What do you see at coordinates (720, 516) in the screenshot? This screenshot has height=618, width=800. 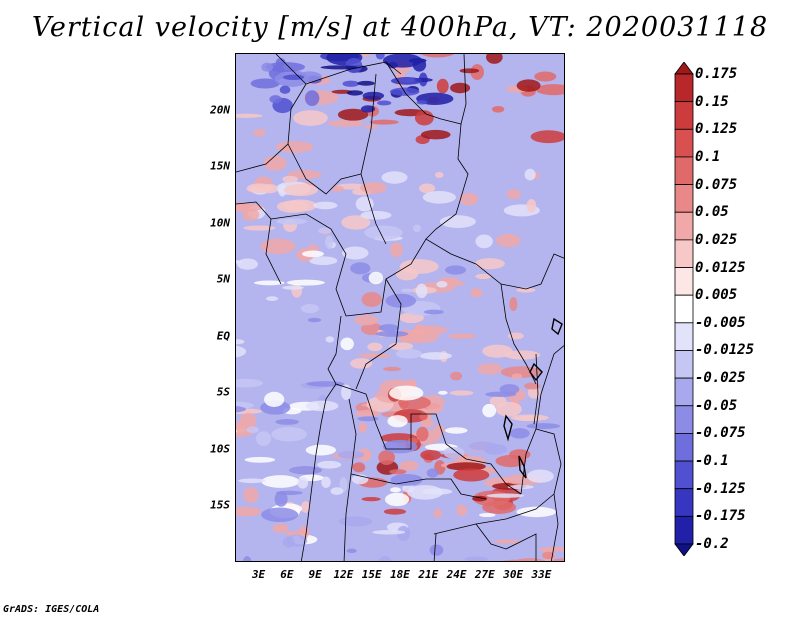 I see `colorbar-label: -0.175` at bounding box center [720, 516].